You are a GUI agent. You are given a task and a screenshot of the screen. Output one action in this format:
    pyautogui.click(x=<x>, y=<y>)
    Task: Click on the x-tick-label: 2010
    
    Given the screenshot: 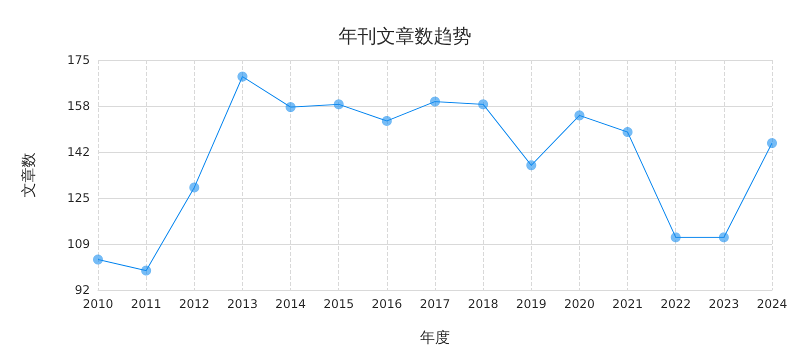 What is the action you would take?
    pyautogui.click(x=98, y=304)
    